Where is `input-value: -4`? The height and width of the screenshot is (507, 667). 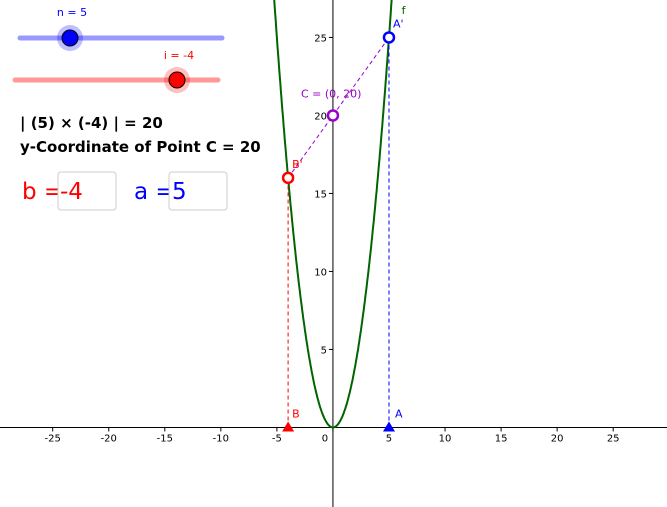 input-value: -4 is located at coordinates (71, 192).